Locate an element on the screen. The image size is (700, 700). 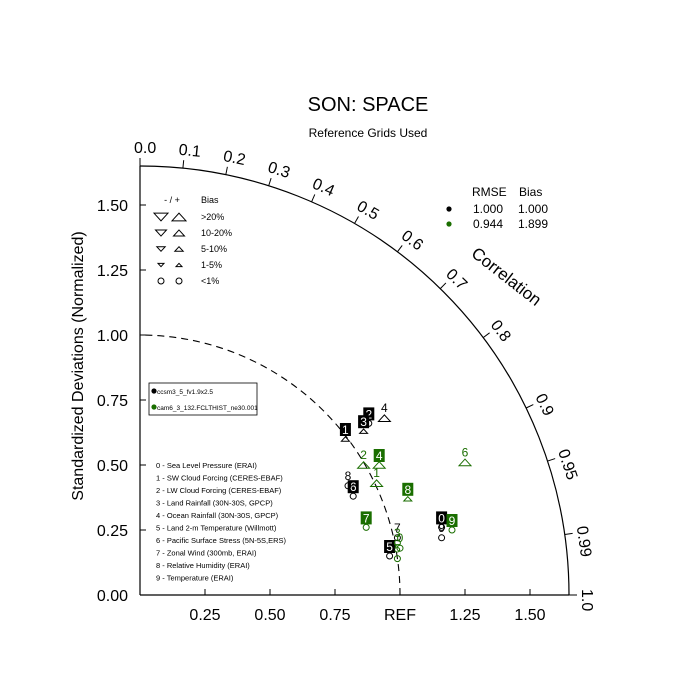
data-point: 6 is located at coordinates (465, 456).